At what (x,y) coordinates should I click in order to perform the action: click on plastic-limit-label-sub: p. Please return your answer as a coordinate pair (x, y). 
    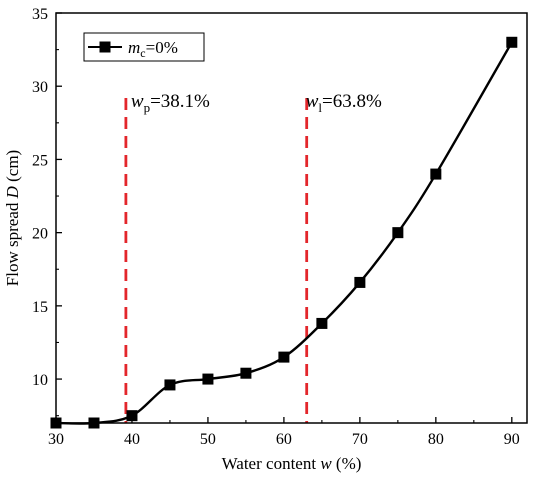
    Looking at the image, I should click on (147, 107).